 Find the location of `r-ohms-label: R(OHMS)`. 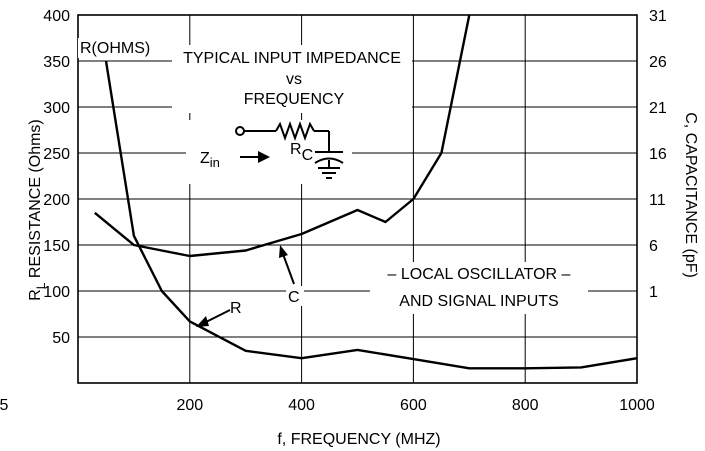

r-ohms-label: R(OHMS) is located at coordinates (115, 48).